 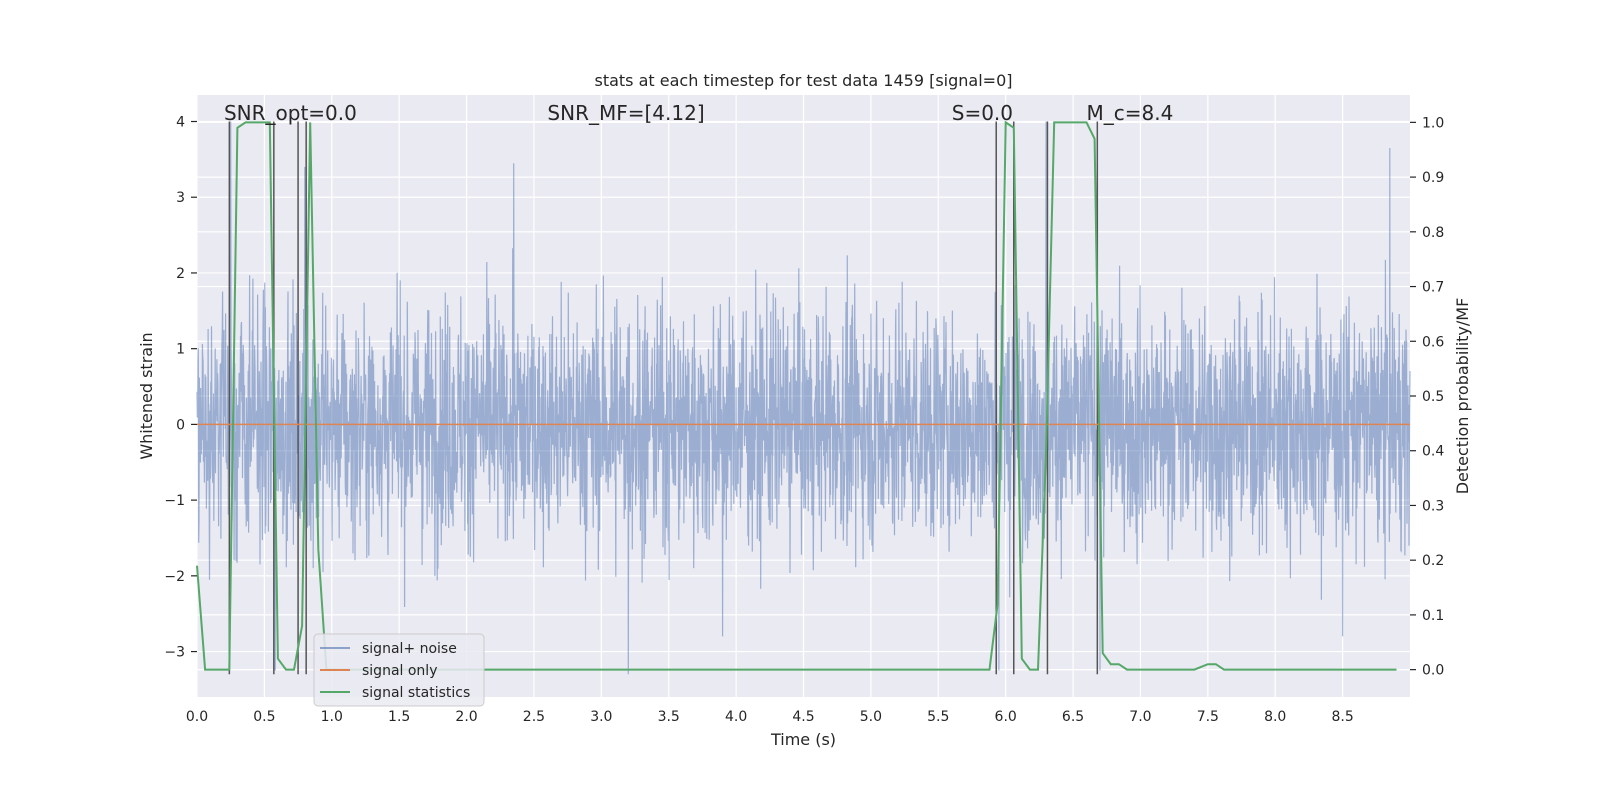 I want to click on x-tick-label: 5.5, so click(x=938, y=717).